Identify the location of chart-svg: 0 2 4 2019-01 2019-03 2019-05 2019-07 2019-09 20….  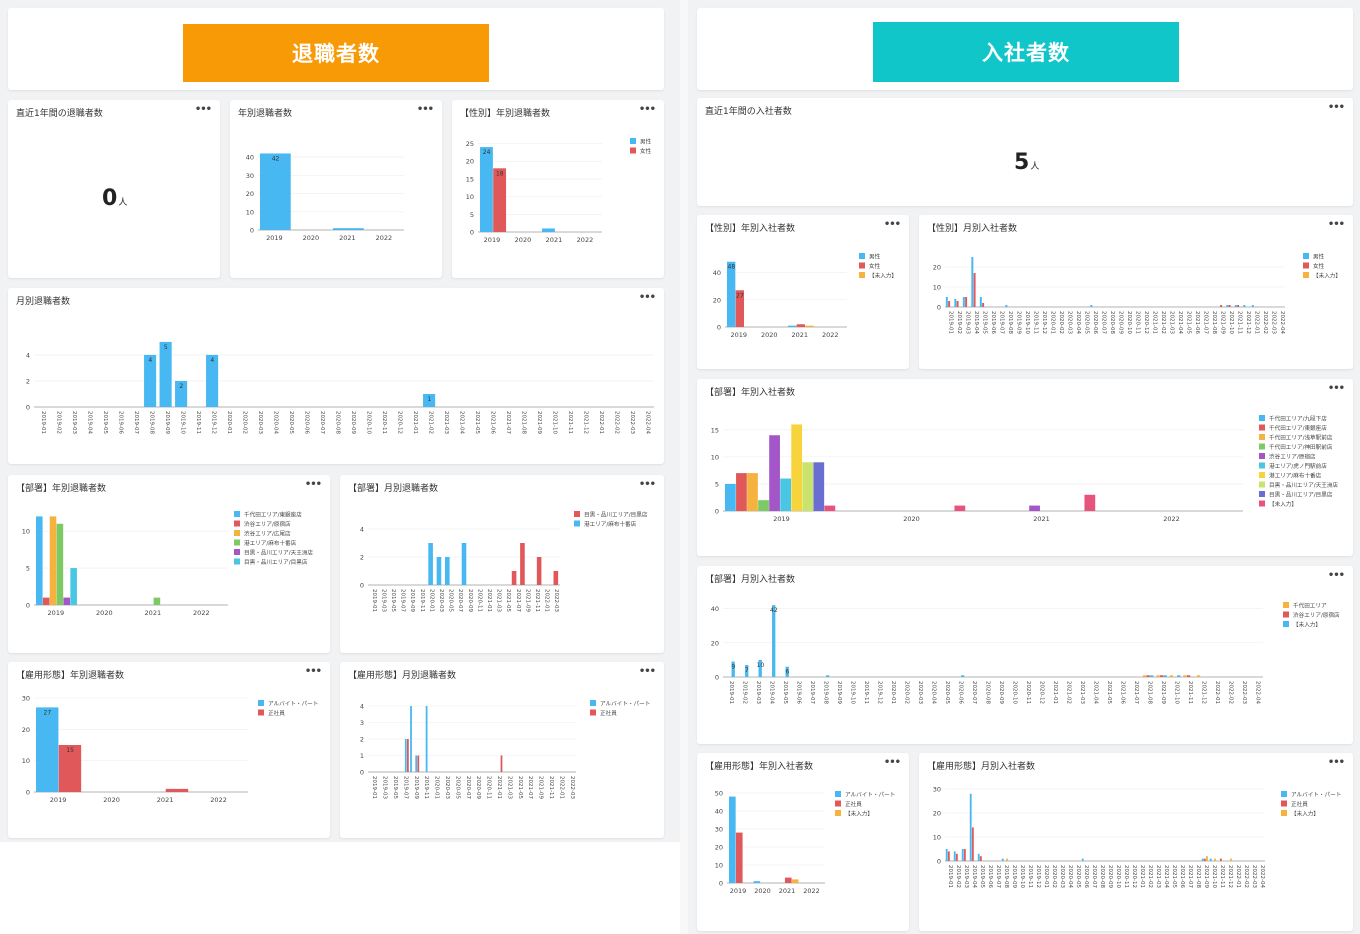
(504, 562).